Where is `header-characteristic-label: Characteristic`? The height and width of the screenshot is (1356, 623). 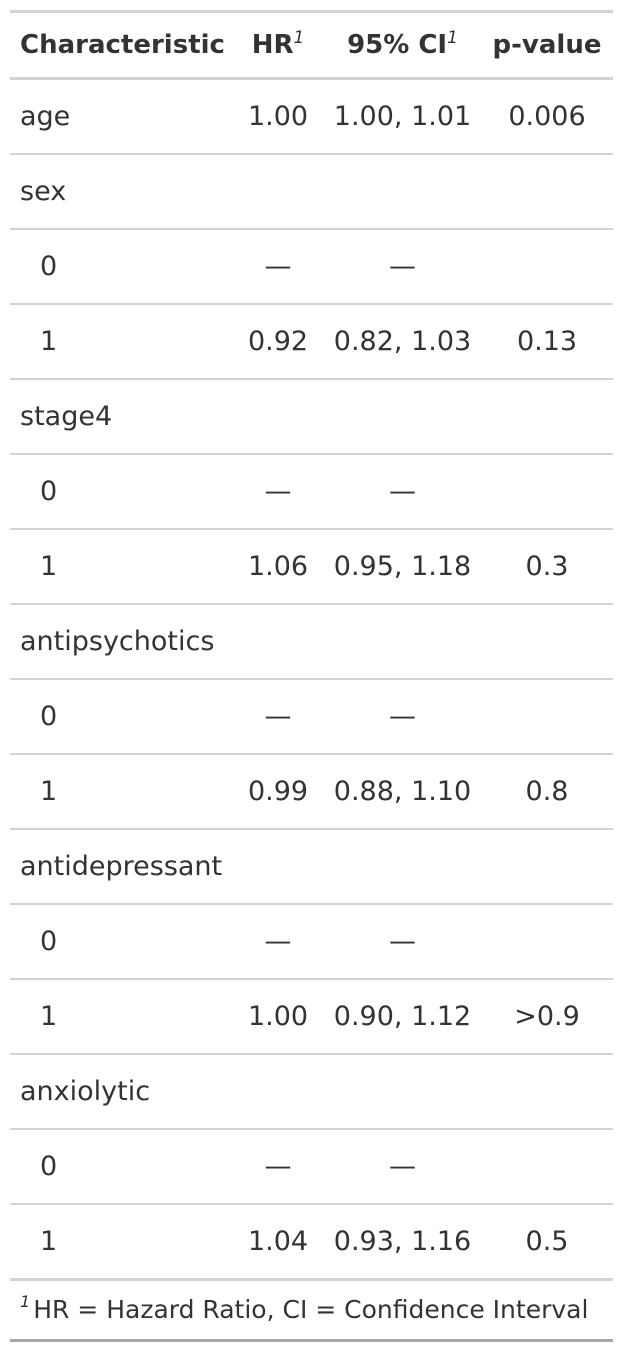 header-characteristic-label: Characteristic is located at coordinates (122, 45).